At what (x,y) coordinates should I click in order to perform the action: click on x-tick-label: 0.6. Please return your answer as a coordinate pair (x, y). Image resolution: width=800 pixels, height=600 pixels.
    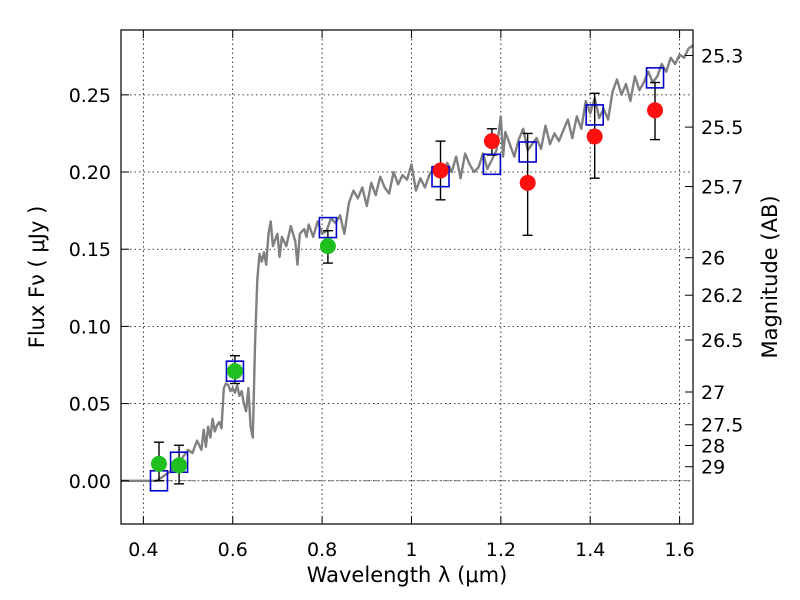
    Looking at the image, I should click on (233, 550).